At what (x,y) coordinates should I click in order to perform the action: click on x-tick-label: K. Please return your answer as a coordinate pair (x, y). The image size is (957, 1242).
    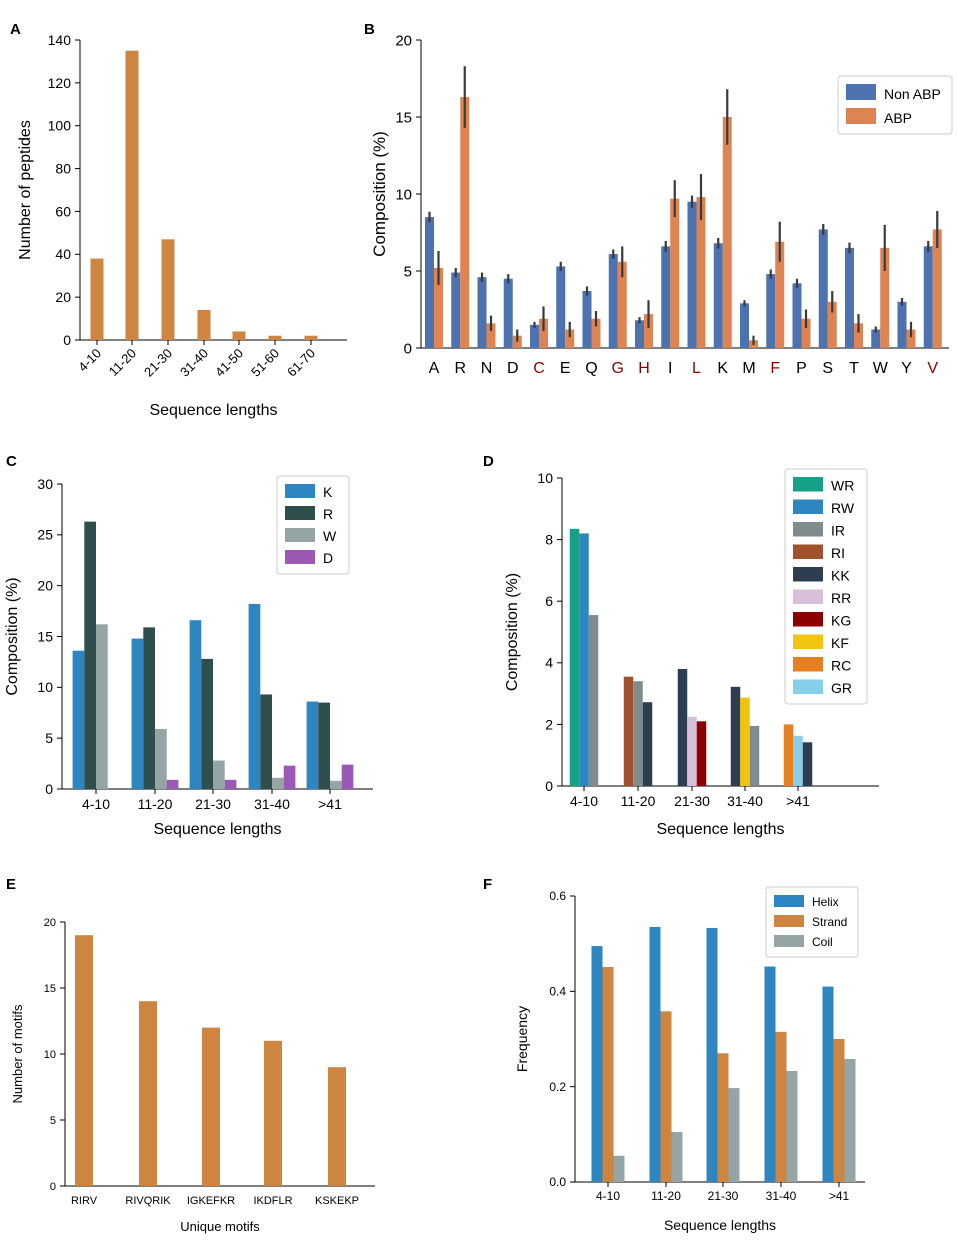
    Looking at the image, I should click on (722, 368).